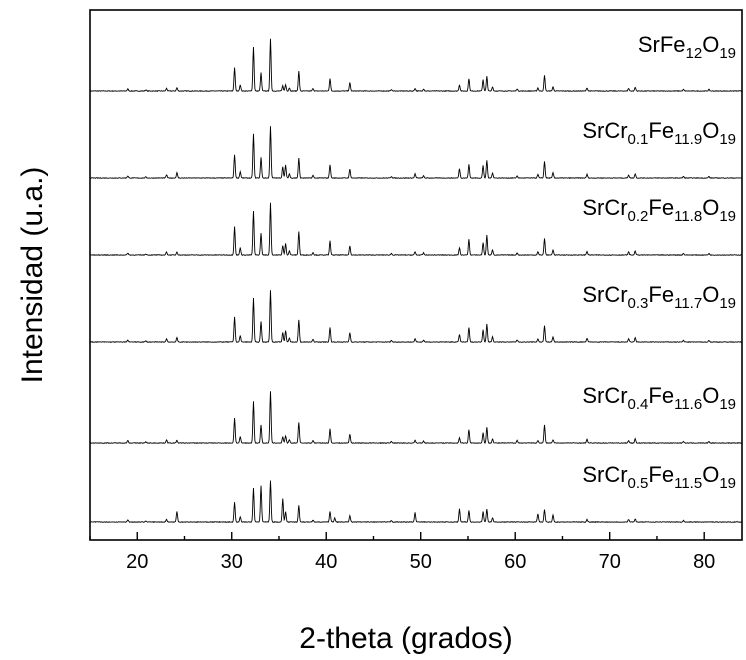 The height and width of the screenshot is (660, 746). I want to click on x-tick-label: 80, so click(704, 562).